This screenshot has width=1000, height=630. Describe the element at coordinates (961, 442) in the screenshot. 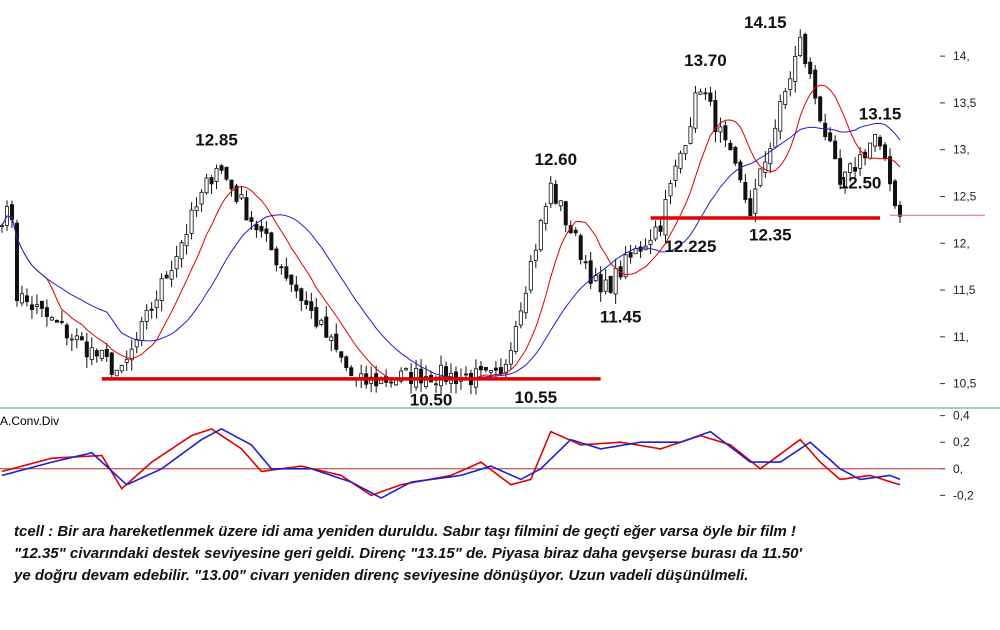

I see `indicator-tick-label: 0,2` at that location.